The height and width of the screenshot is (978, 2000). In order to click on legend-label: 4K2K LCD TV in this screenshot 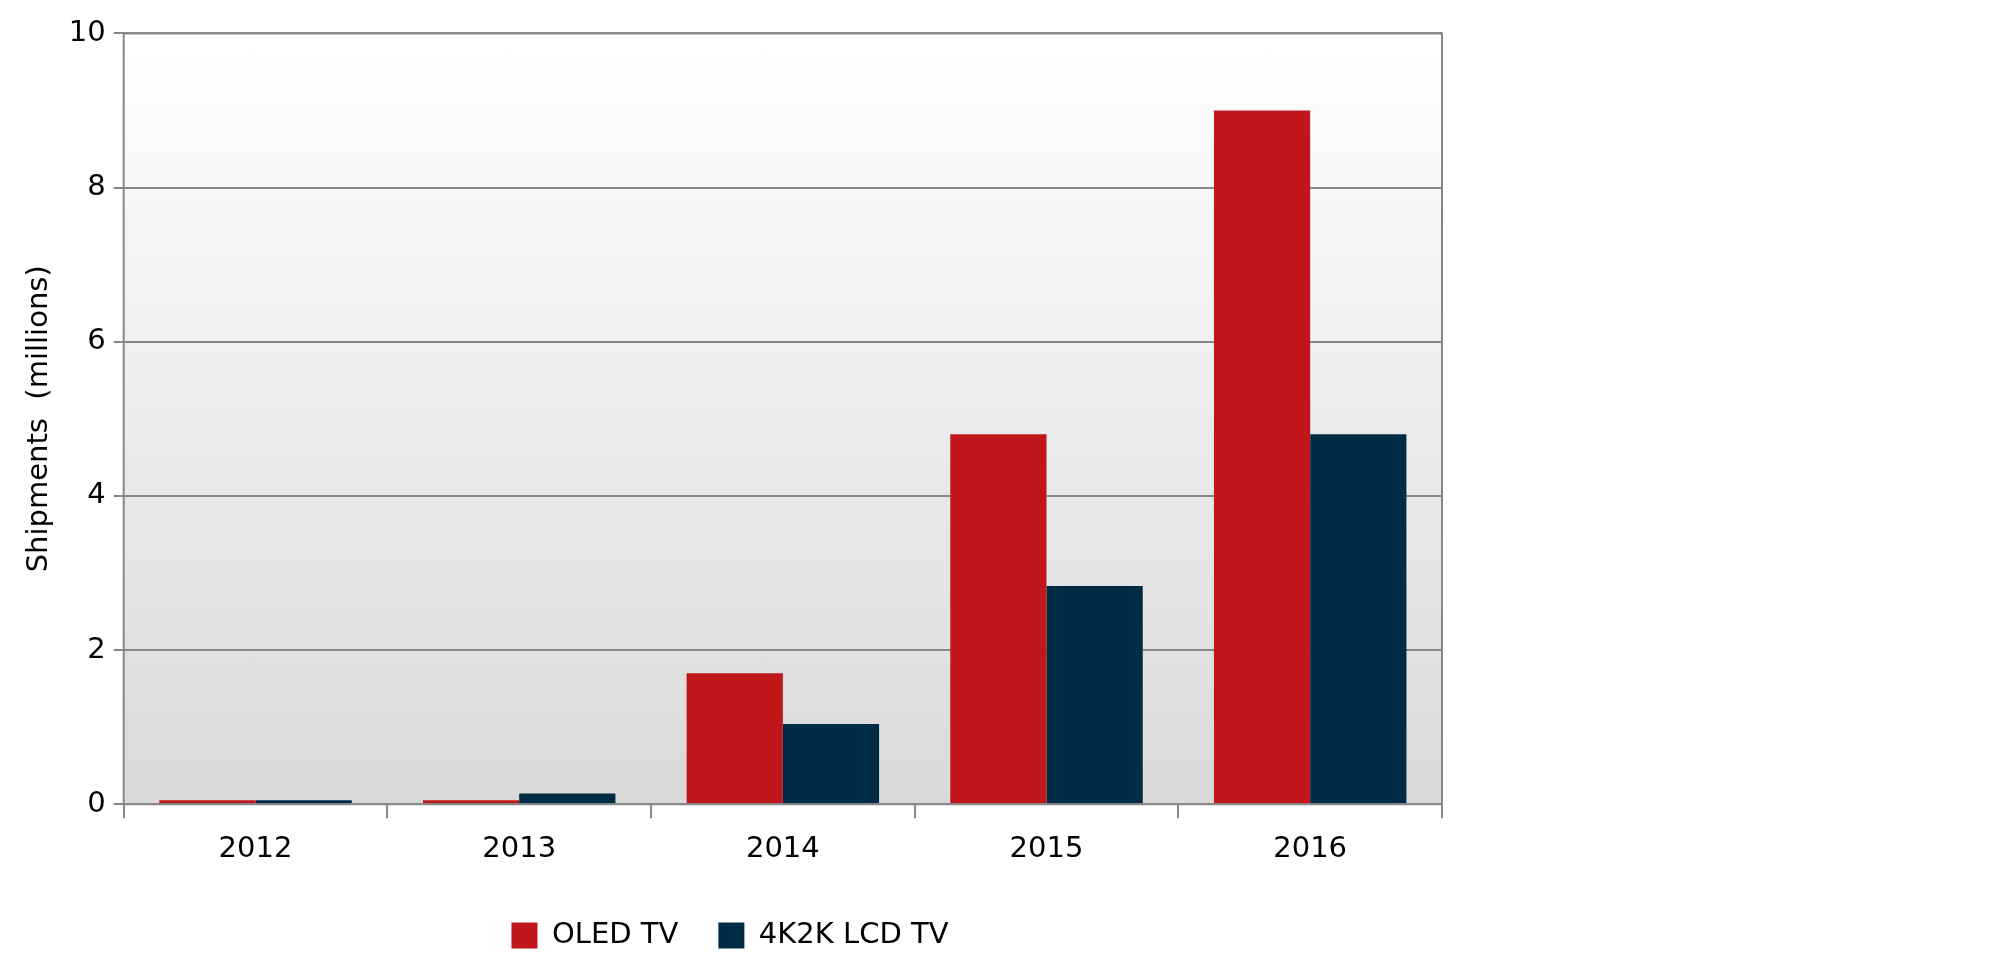, I will do `click(853, 933)`.